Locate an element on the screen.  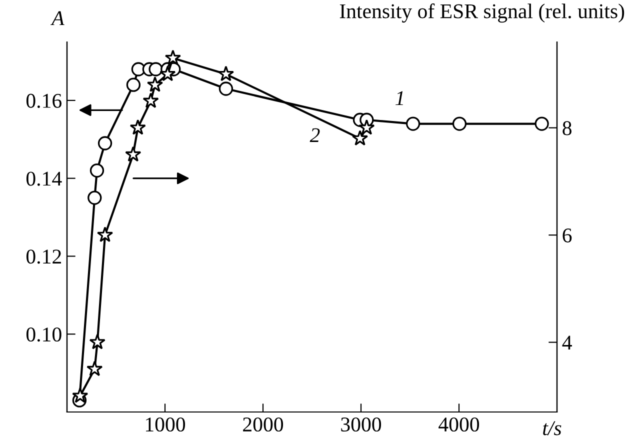
y2-tick-label: 4 is located at coordinates (567, 343).